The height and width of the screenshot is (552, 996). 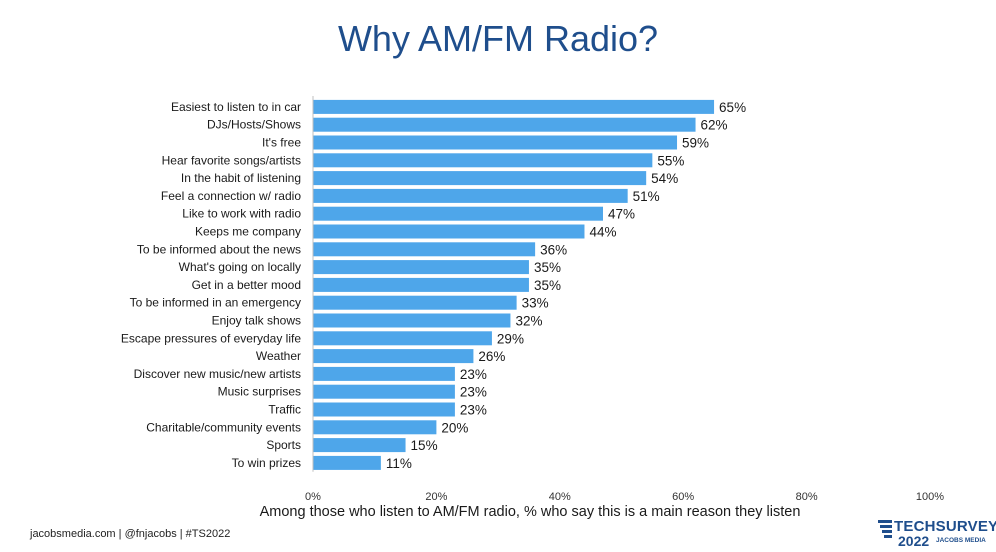 What do you see at coordinates (732, 107) in the screenshot?
I see `value-label: 65%` at bounding box center [732, 107].